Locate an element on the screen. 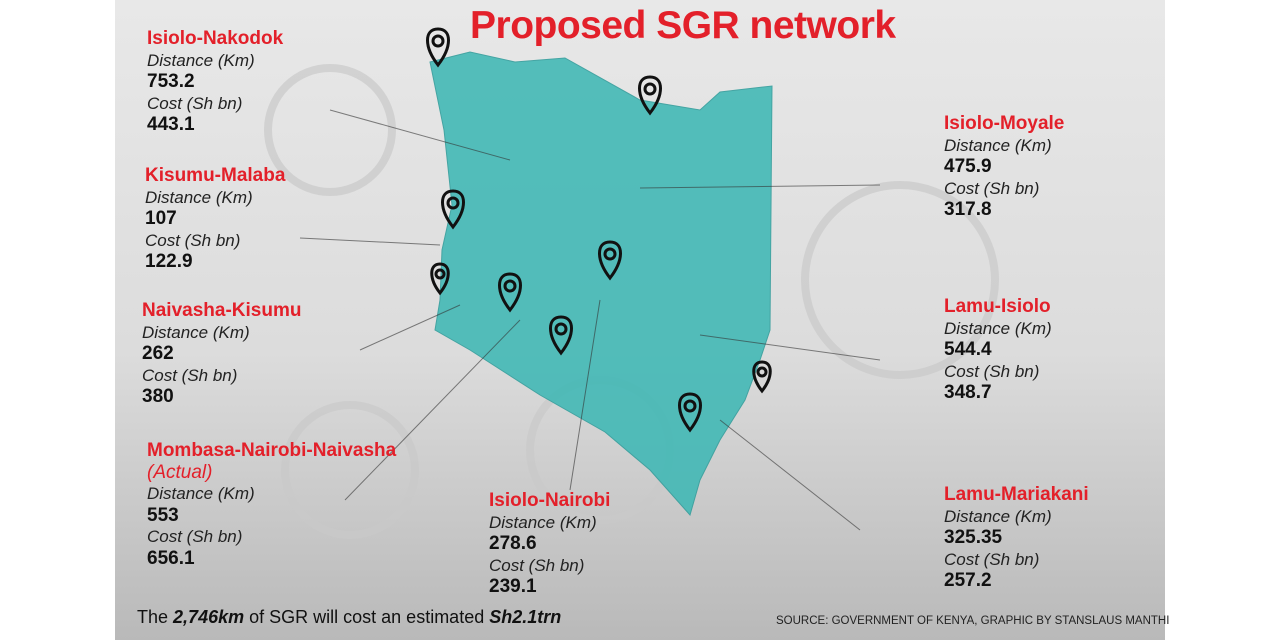 Image resolution: width=1280 pixels, height=640 pixels. footer-text: The is located at coordinates (153, 617).